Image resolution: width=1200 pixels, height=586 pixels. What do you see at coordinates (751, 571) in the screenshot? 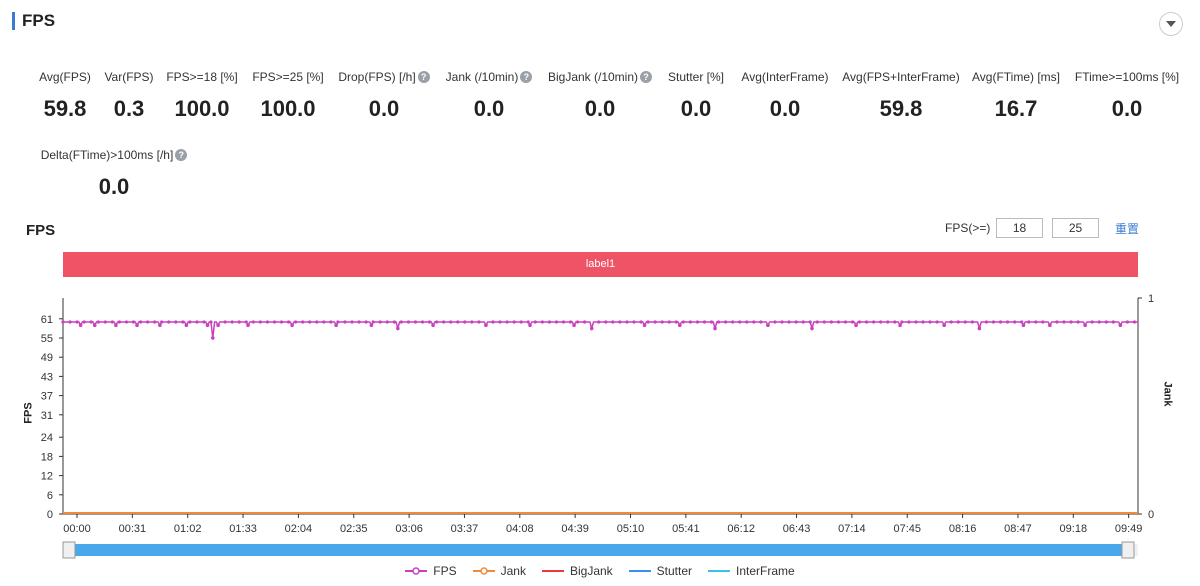
I see `legend-item-interframe: InterFrame` at bounding box center [751, 571].